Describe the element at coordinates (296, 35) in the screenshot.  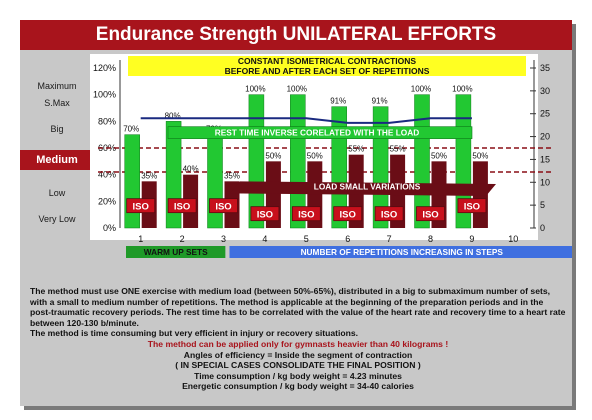
I see `slide-title: Endurance Strength UNILATERAL EFFORTS` at that location.